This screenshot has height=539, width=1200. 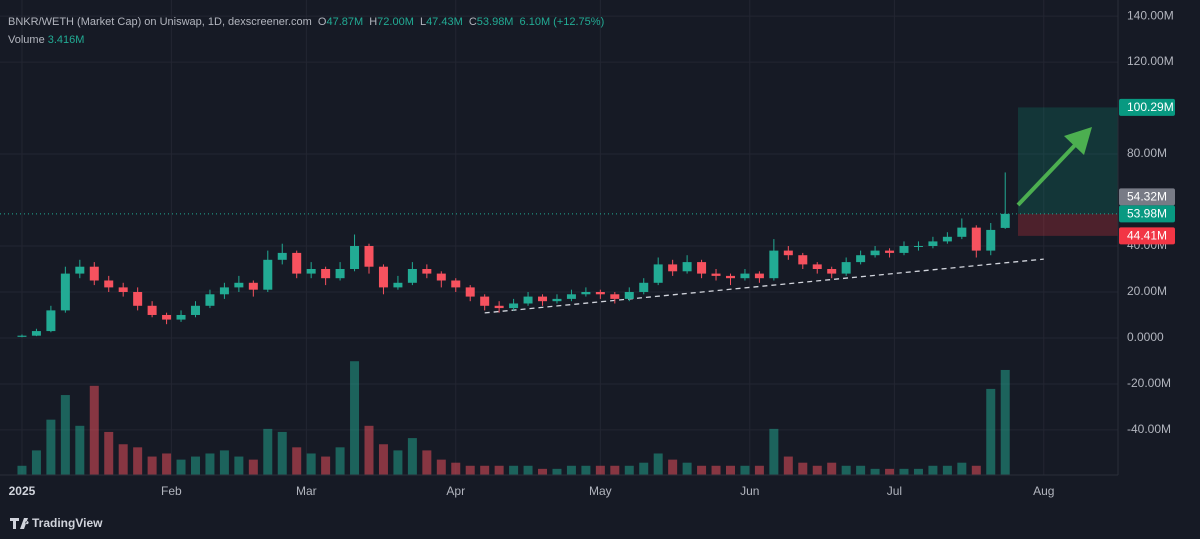 I want to click on volume-key: Volume, so click(x=26, y=40).